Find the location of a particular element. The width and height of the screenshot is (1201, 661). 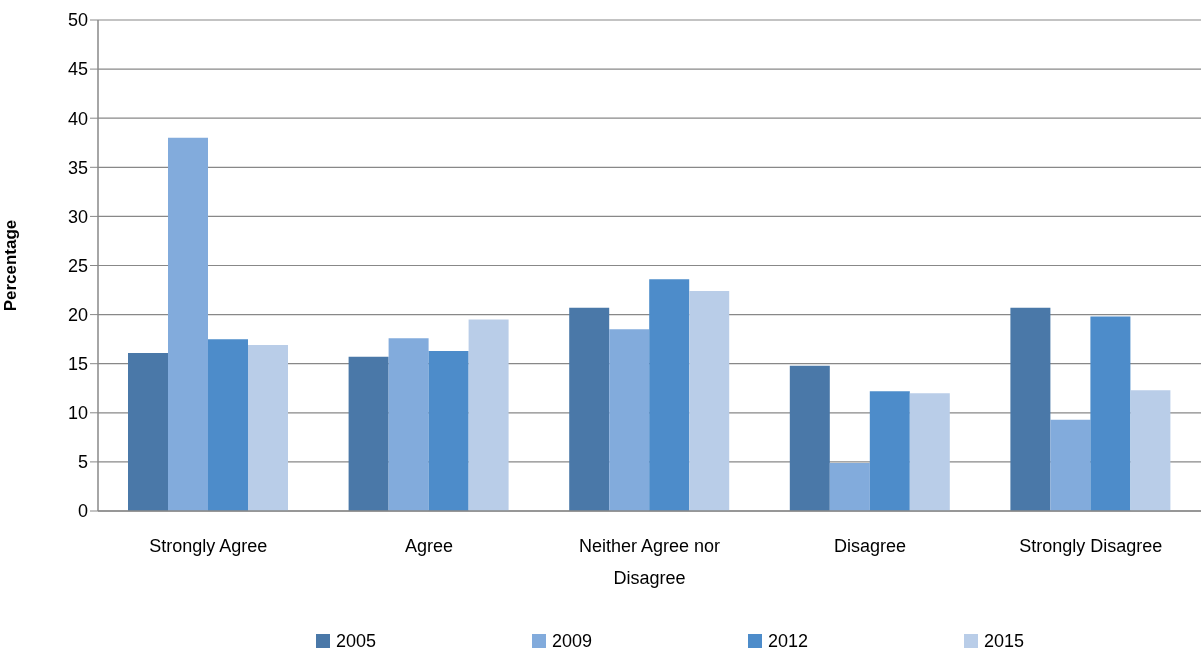

legend-label: 2009 is located at coordinates (572, 641).